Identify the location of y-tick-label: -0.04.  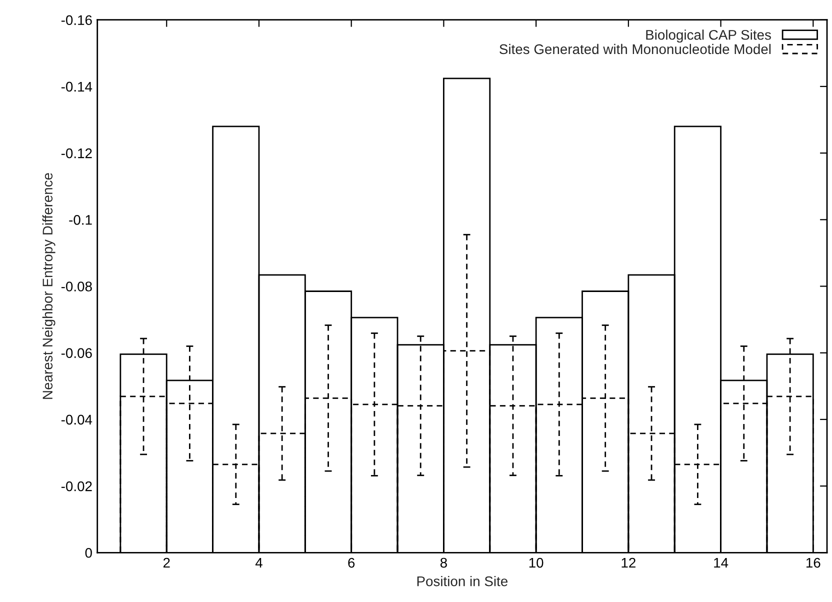
(76, 419).